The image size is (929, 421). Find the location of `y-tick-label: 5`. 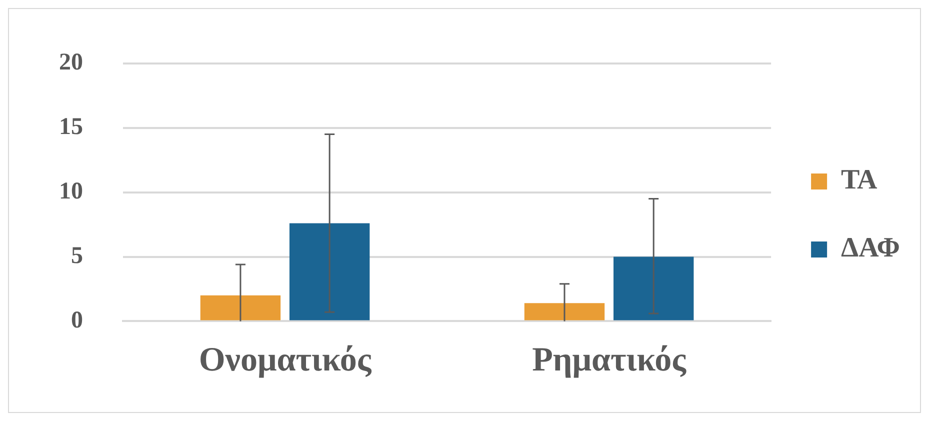

y-tick-label: 5 is located at coordinates (77, 255).